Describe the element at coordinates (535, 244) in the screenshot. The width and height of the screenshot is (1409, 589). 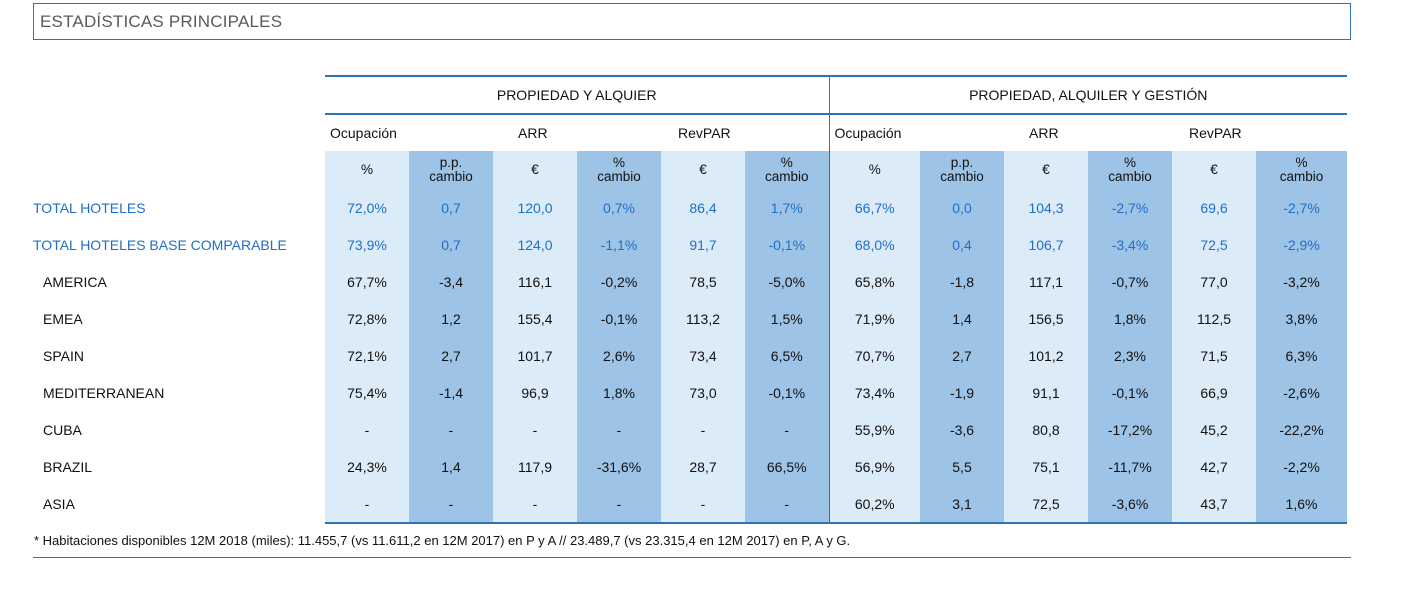
I see `table-cell: 124,0` at that location.